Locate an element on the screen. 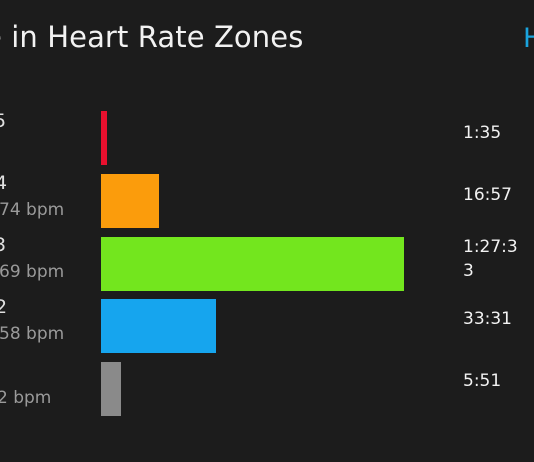  zone-name: 2 is located at coordinates (4, 307).